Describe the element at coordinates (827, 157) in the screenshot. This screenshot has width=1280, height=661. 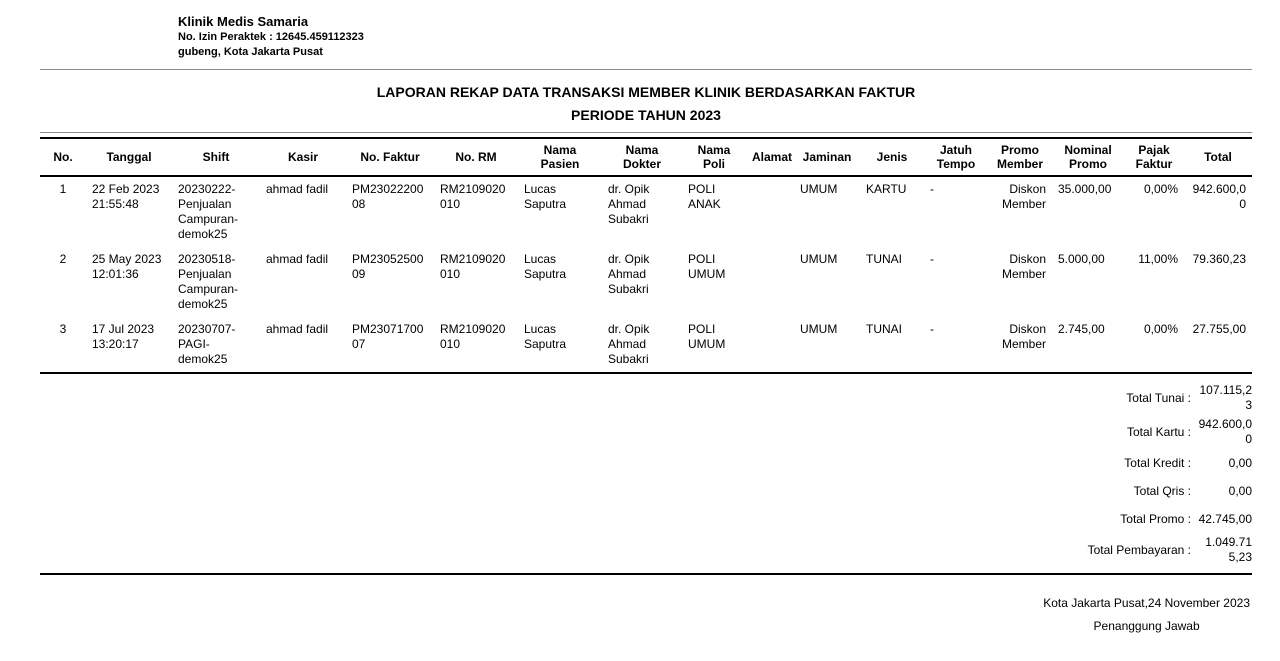
I see `column-header: Jaminan` at that location.